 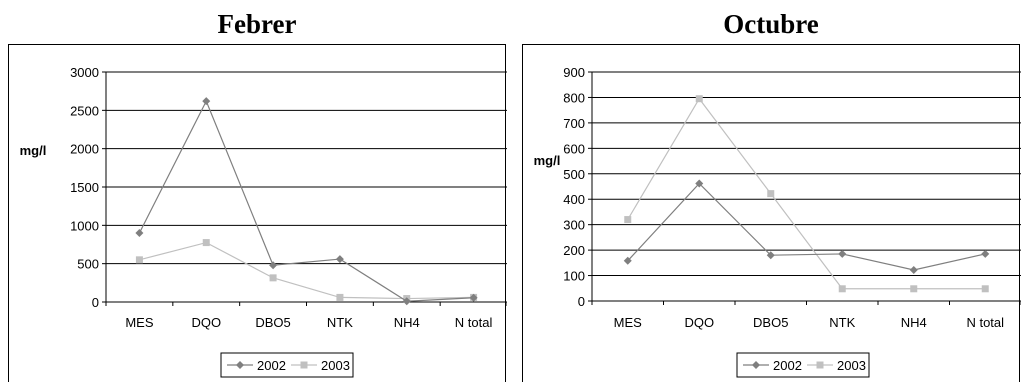 What do you see at coordinates (574, 123) in the screenshot?
I see `y-tick-label: 700` at bounding box center [574, 123].